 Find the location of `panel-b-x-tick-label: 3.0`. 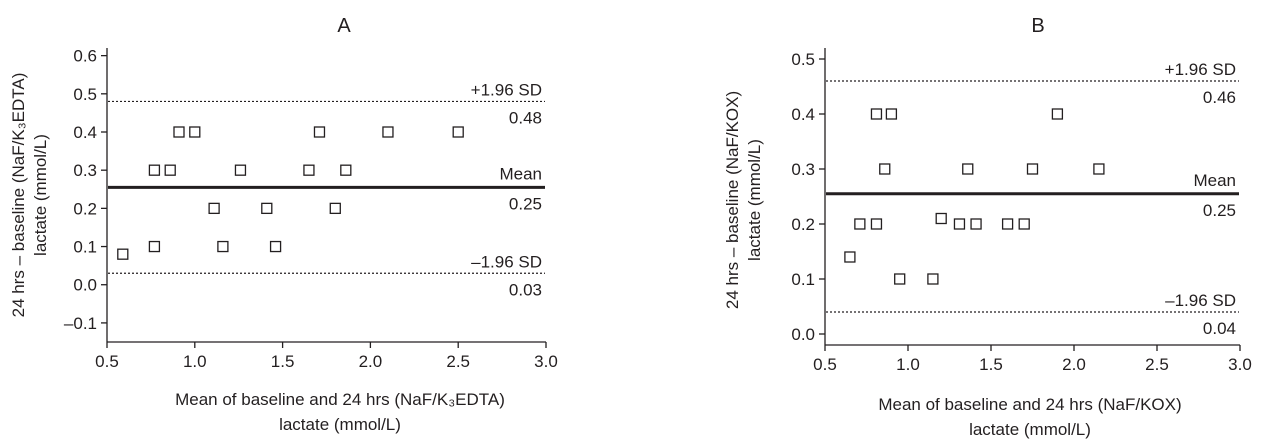

panel-b-x-tick-label: 3.0 is located at coordinates (1240, 364).